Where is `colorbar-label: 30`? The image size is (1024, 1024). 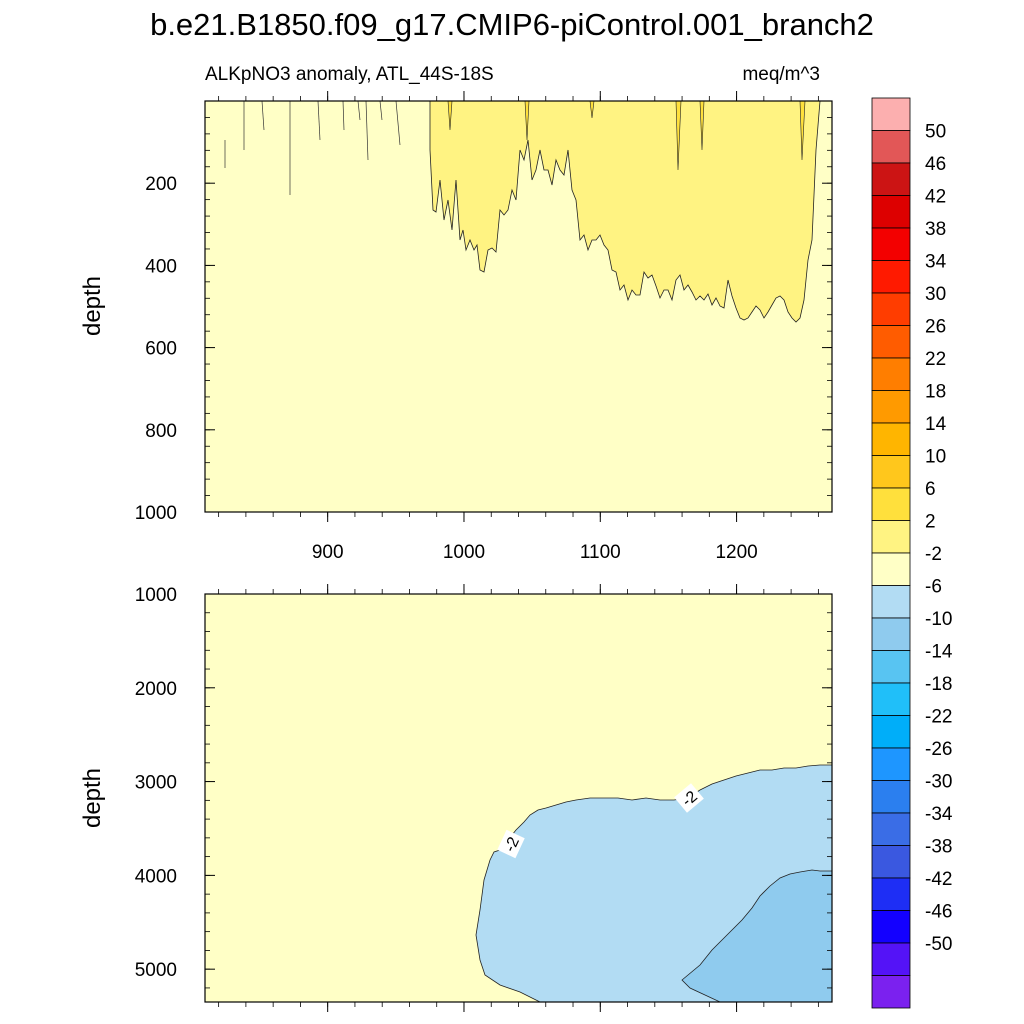 colorbar-label: 30 is located at coordinates (935, 294).